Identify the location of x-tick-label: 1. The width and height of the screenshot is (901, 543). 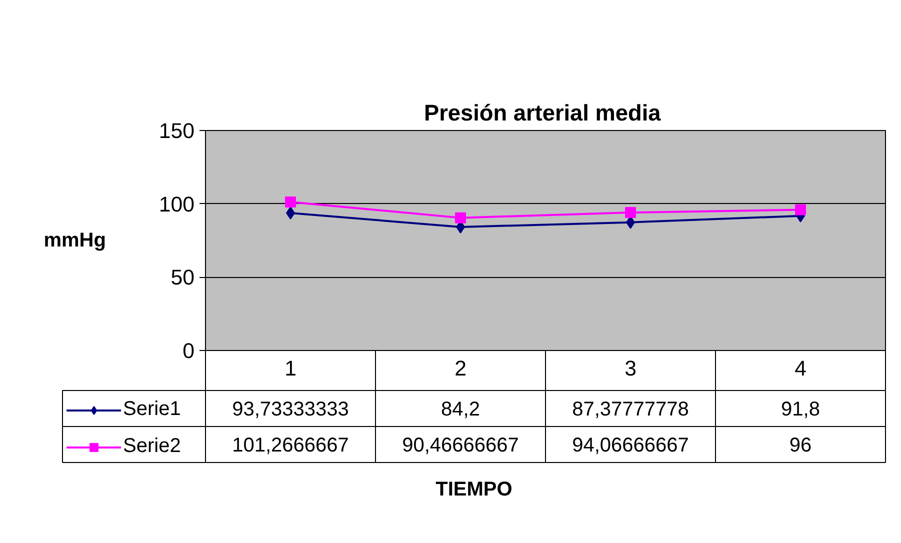
(290, 368).